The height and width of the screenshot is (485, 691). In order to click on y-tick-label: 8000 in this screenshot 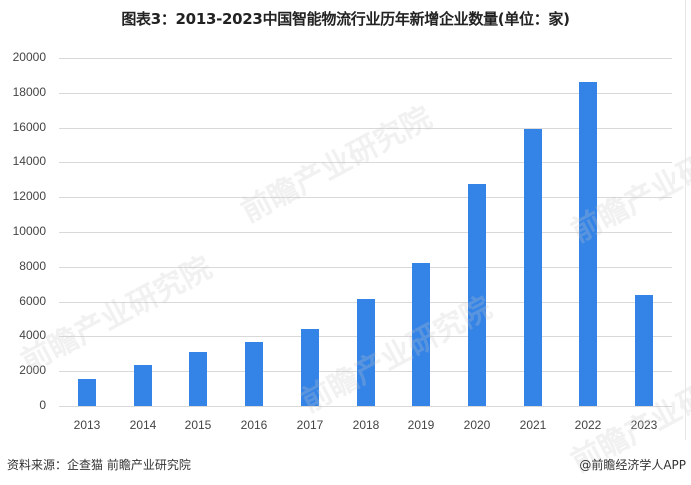, I will do `click(32, 266)`.